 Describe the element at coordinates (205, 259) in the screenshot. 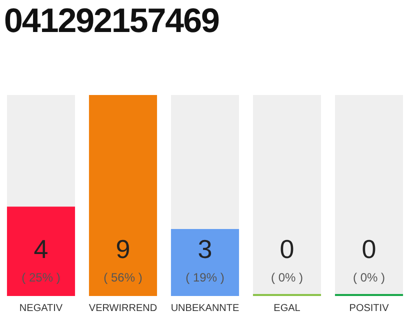

I see `data-label: 3 ( 19% )` at that location.